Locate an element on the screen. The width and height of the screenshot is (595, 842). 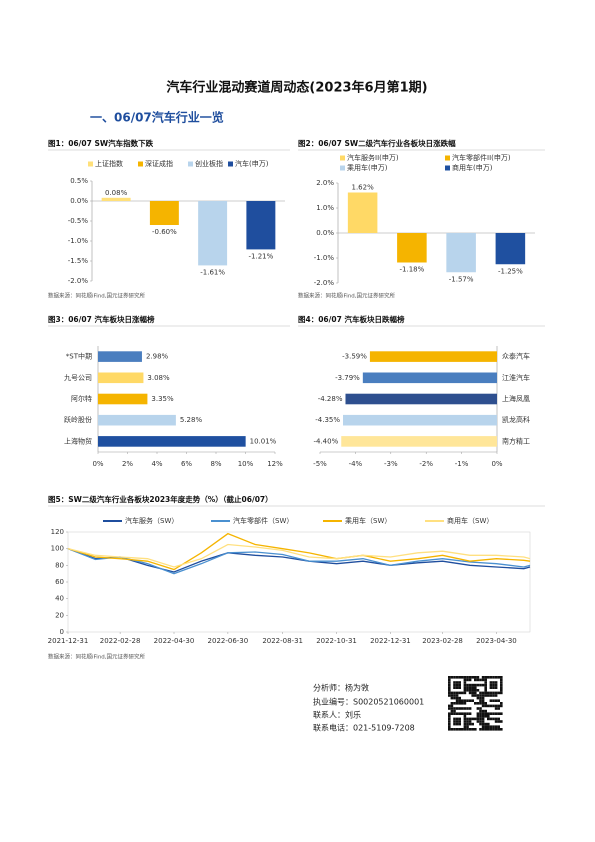
x-tick-label: 2022-12-31 is located at coordinates (390, 641).